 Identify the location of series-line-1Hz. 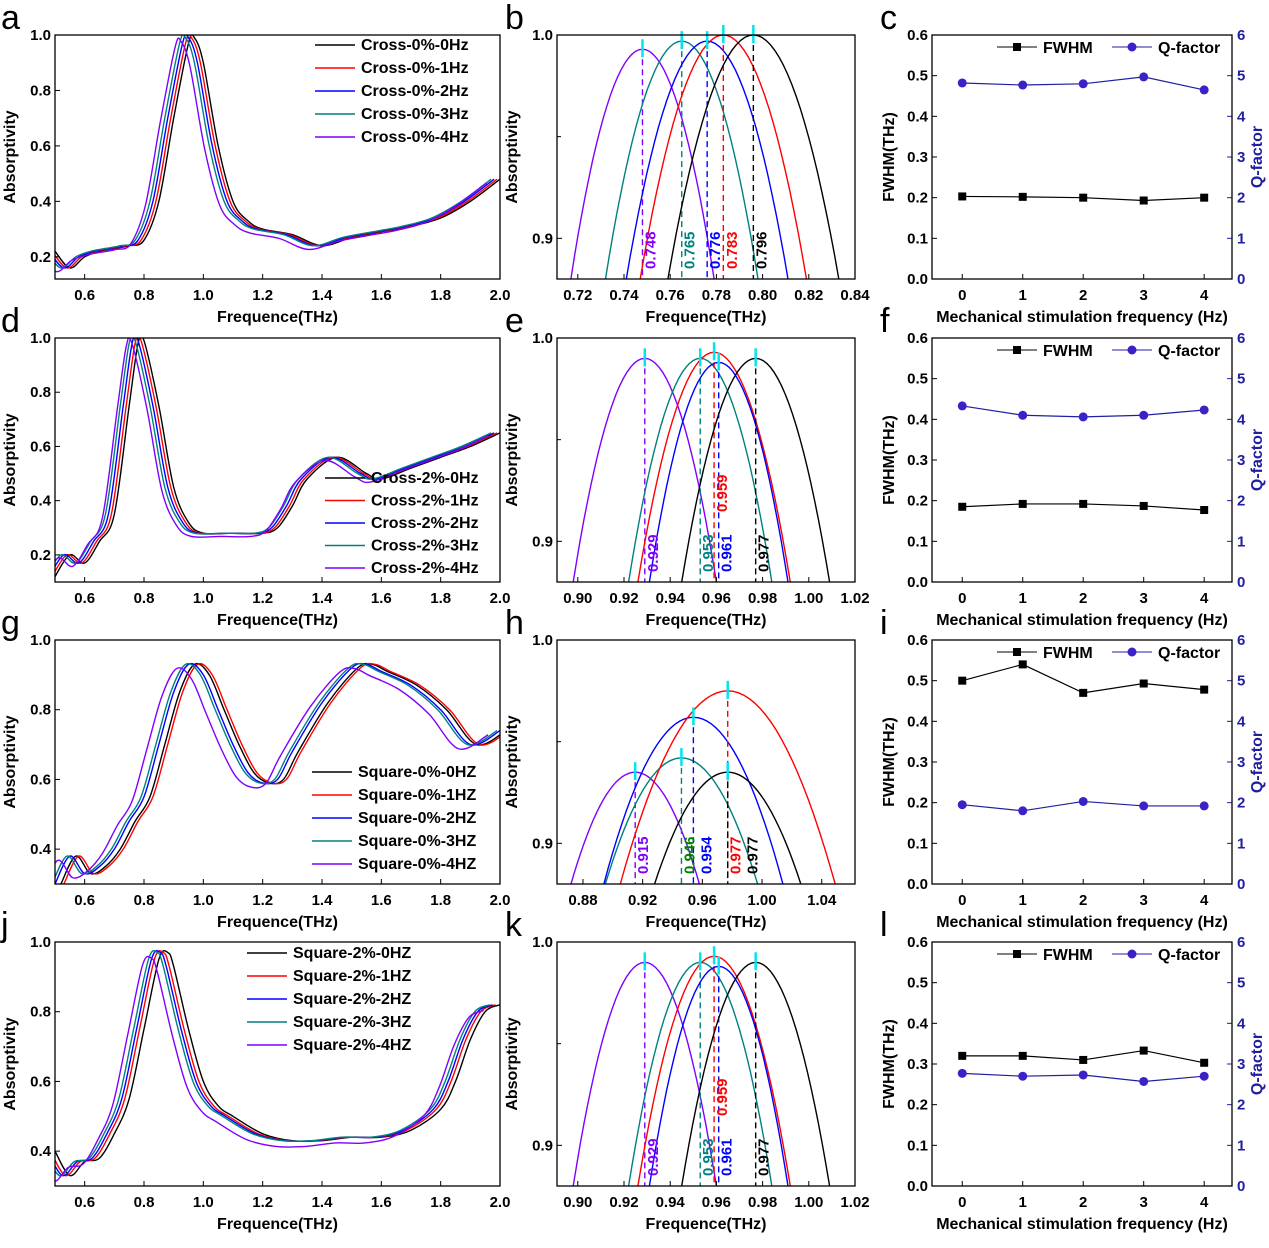
(275, 1063).